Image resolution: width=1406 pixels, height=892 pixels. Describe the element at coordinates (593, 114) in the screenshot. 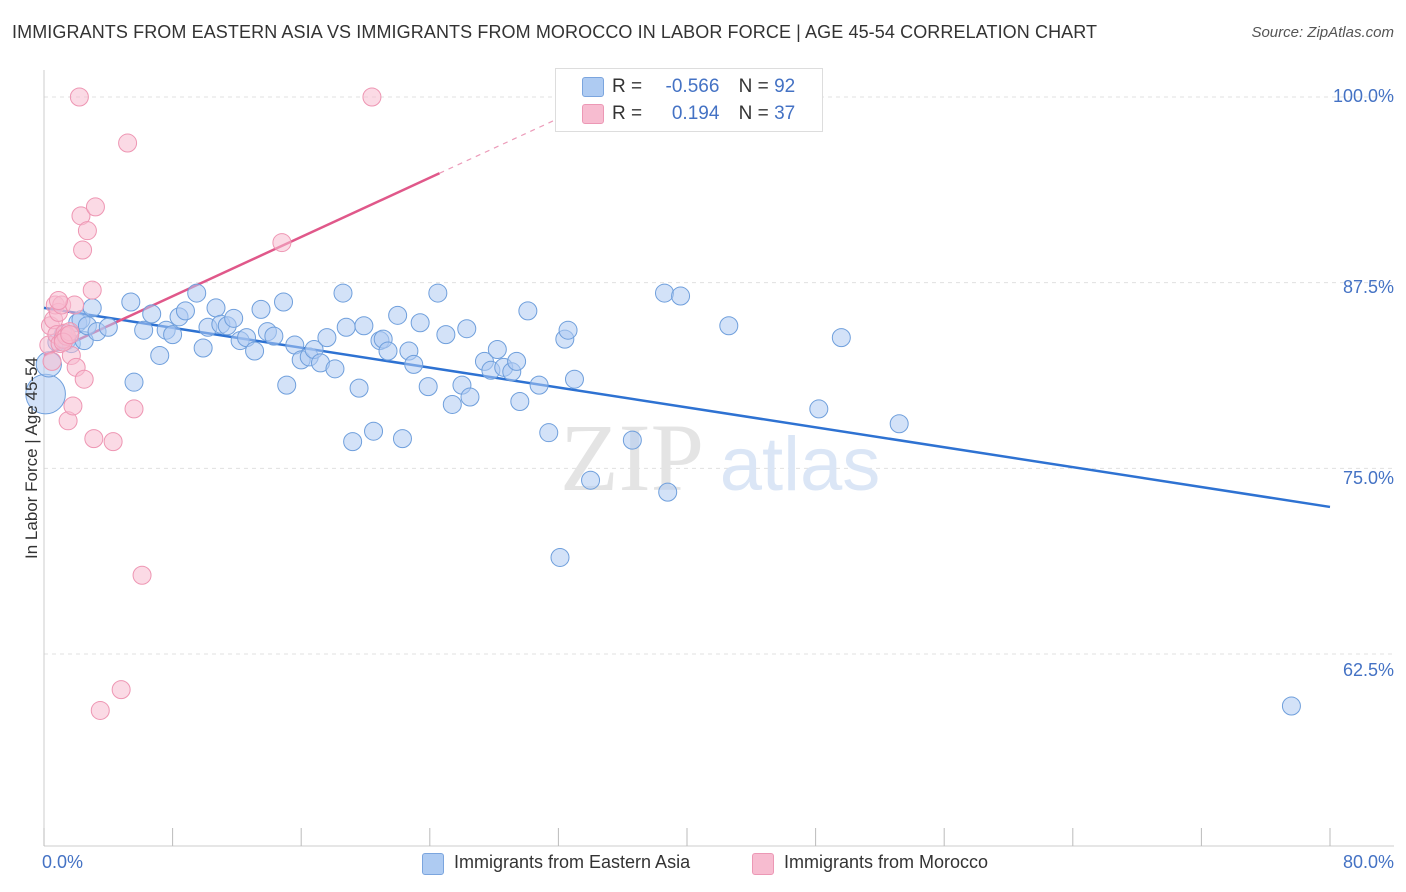

I see `legend-swatch-pink` at that location.